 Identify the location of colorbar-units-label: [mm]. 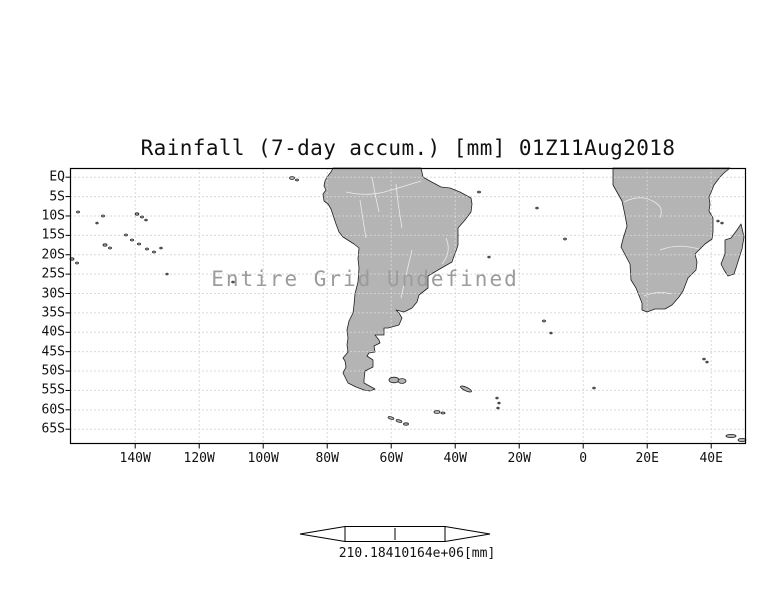
(479, 553).